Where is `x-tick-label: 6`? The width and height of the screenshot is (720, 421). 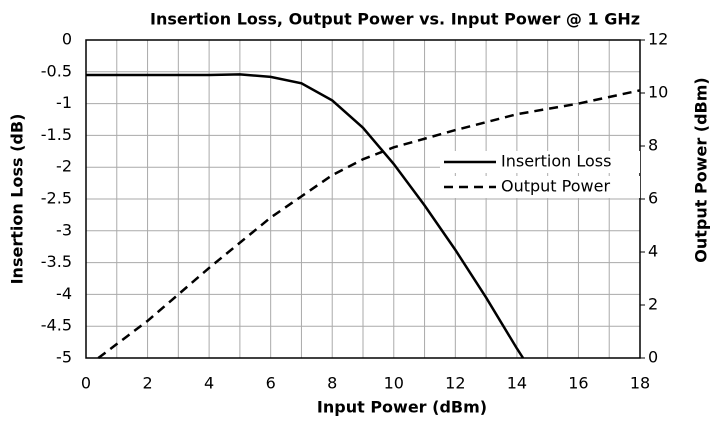 x-tick-label: 6 is located at coordinates (271, 383).